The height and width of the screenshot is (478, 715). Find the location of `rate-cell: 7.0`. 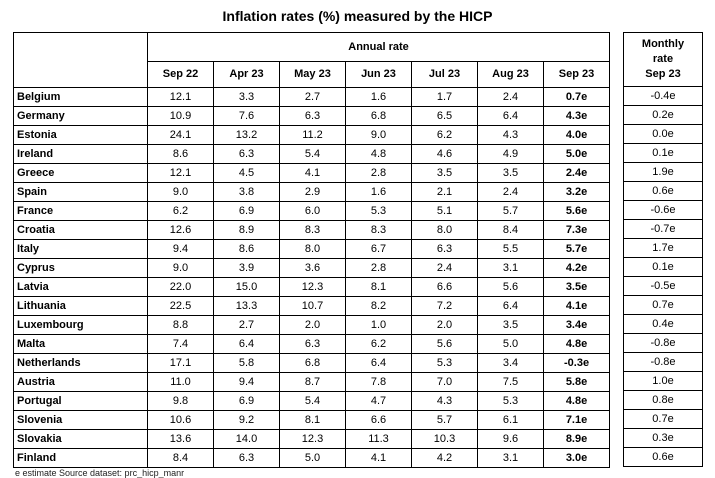

rate-cell: 7.0 is located at coordinates (444, 382).